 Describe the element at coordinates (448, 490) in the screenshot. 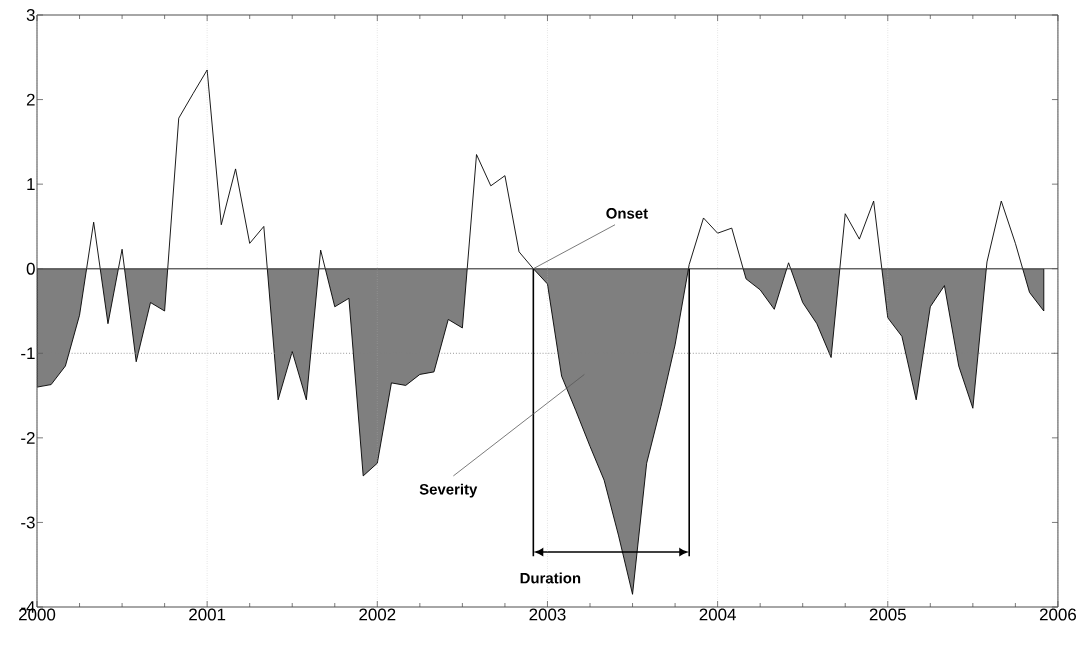

I see `annotation: Severity` at that location.